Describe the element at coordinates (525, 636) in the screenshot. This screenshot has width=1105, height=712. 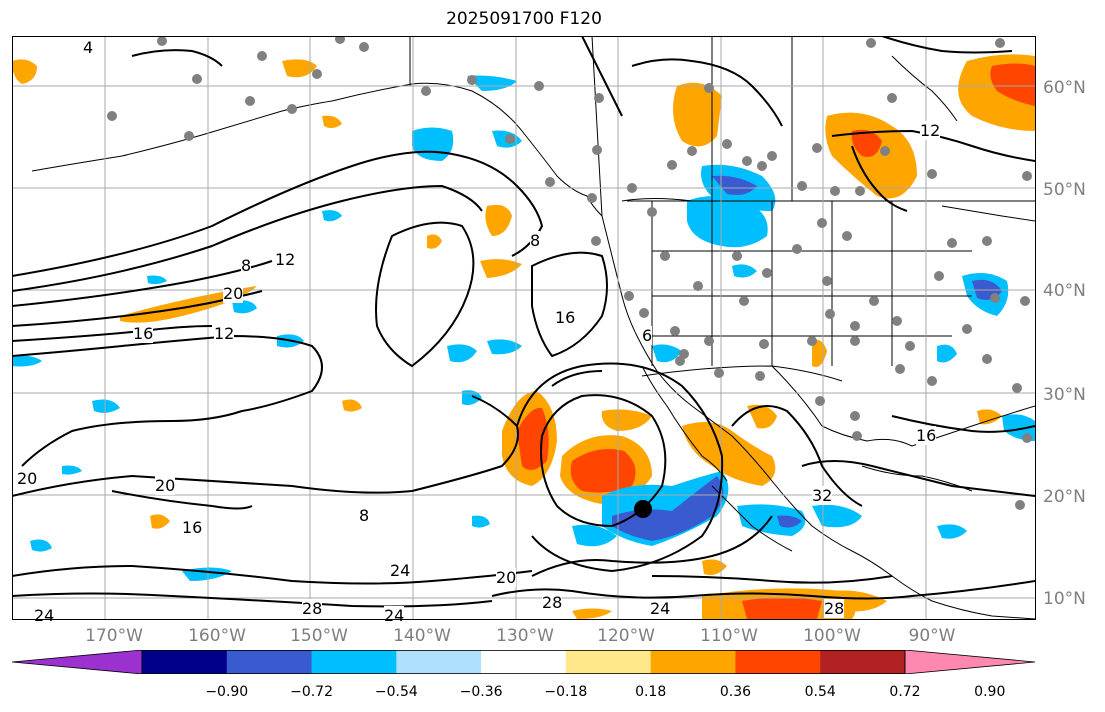
I see `lon-label: 130°W` at that location.